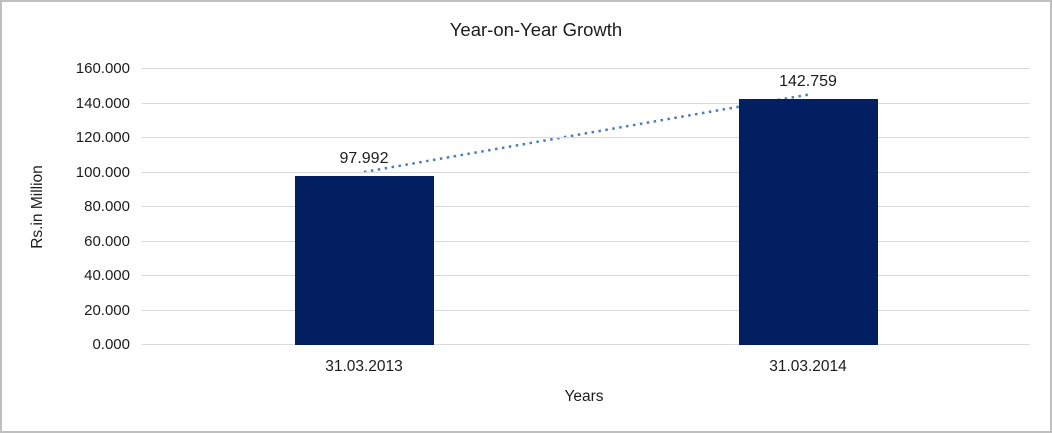  I want to click on y-axis-tick-label: 160.000, so click(102, 68).